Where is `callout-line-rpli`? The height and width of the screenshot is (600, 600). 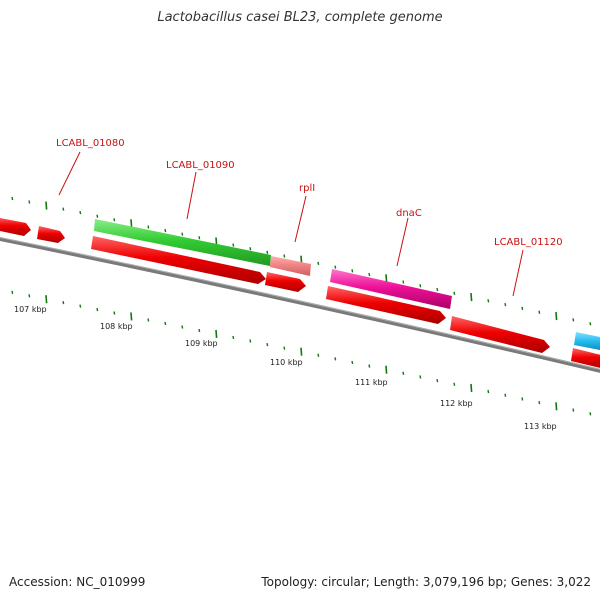 callout-line-rpli is located at coordinates (300, 219).